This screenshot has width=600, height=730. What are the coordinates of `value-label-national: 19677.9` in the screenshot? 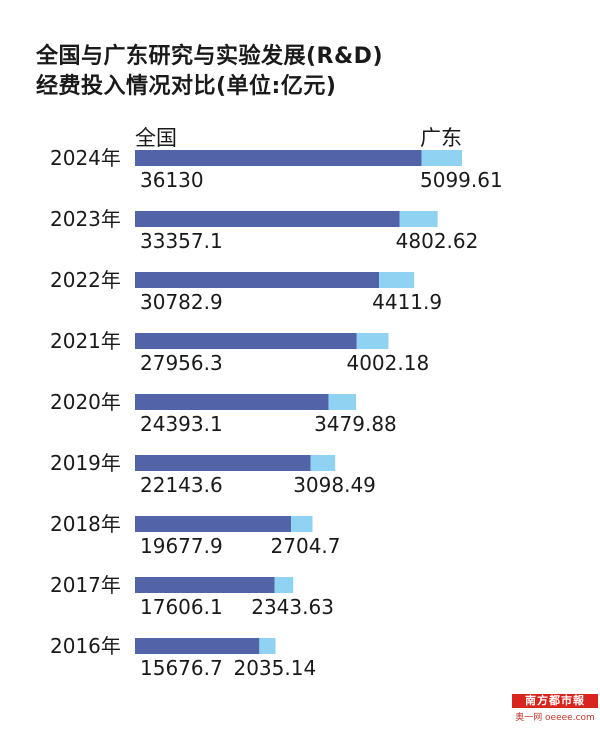 It's located at (181, 546).